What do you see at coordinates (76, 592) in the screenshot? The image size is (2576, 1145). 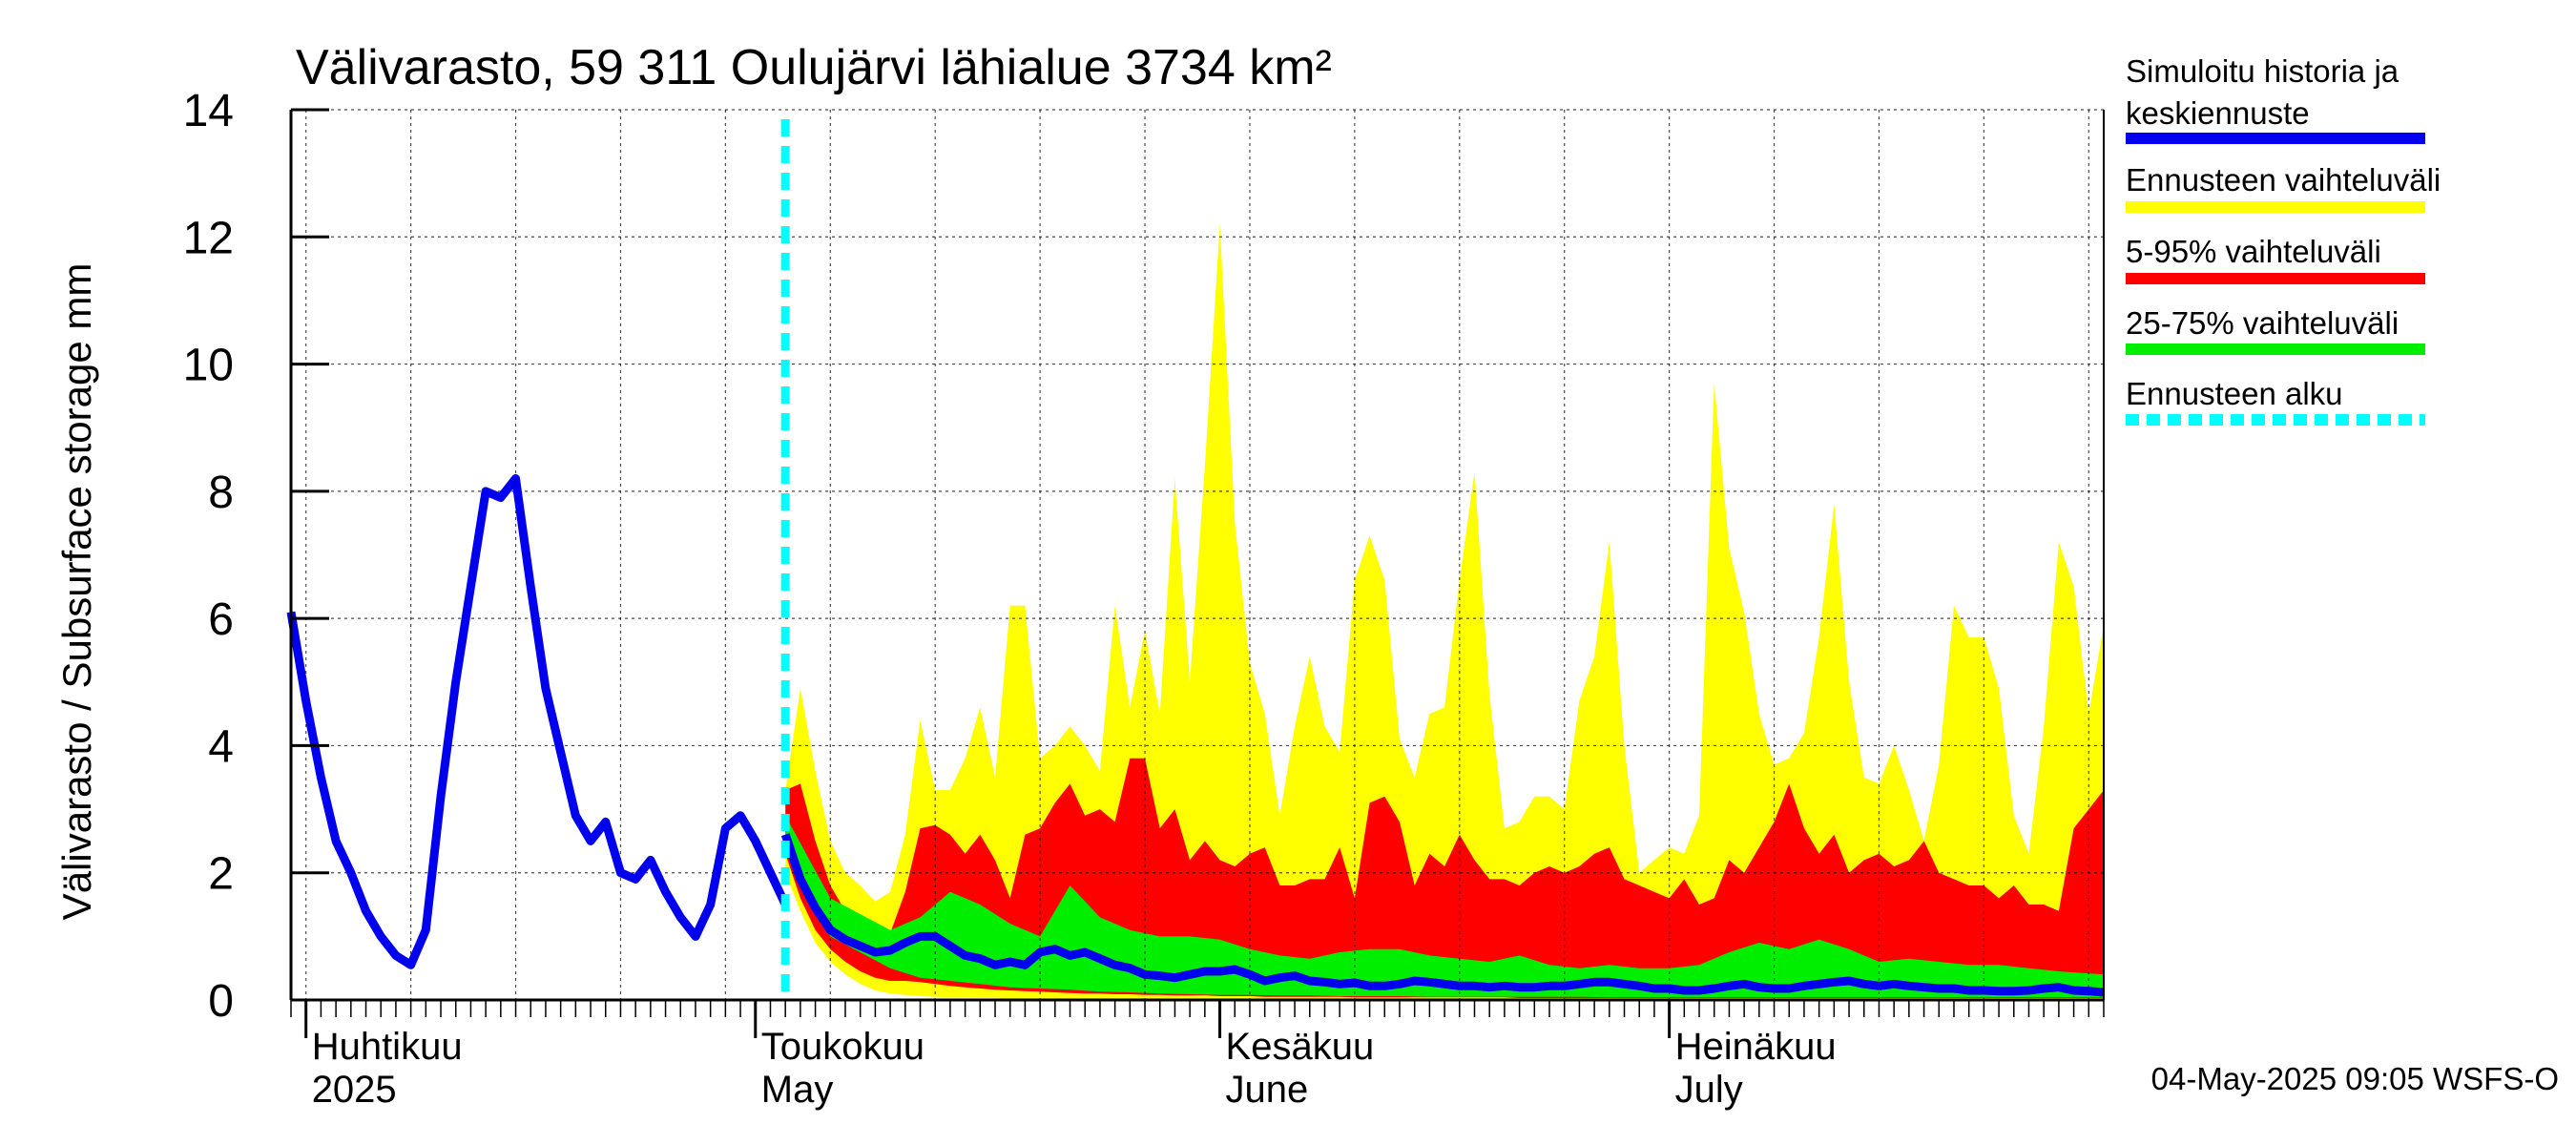 I see `y-axis-label: Välivarasto / Subsurface storage mm` at bounding box center [76, 592].